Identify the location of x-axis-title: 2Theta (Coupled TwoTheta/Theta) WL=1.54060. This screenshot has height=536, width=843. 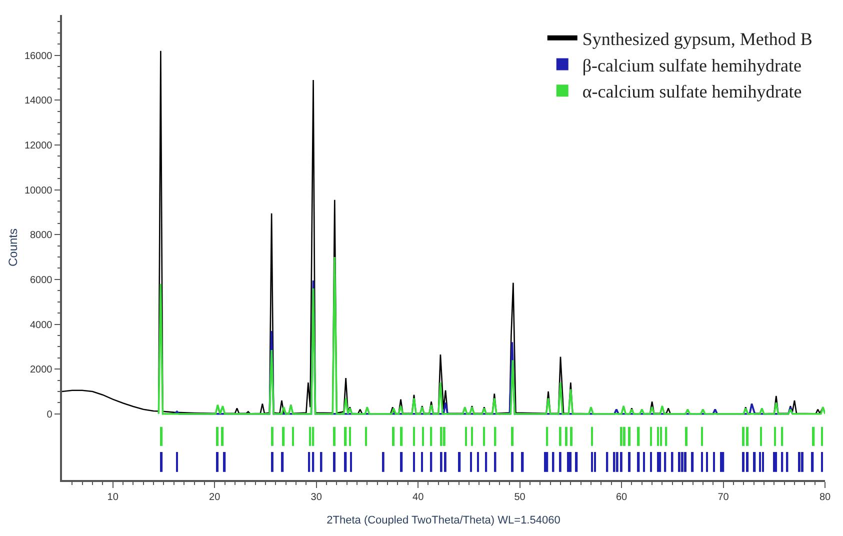
(443, 520).